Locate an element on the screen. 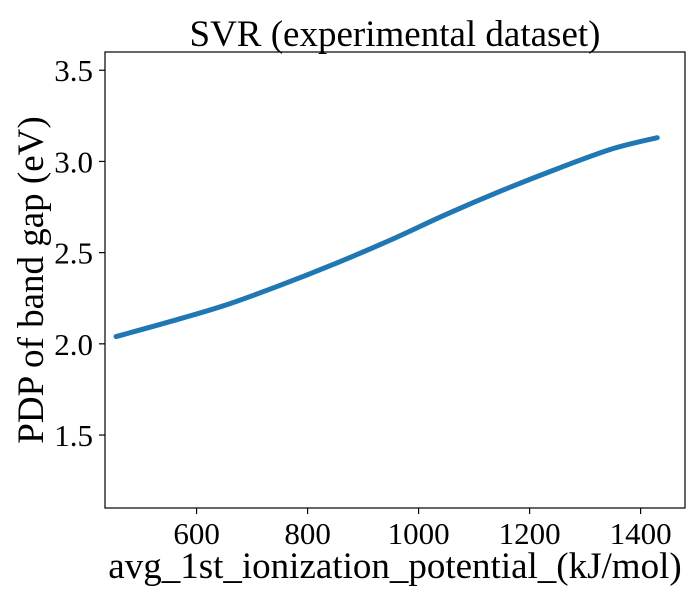 Image resolution: width=700 pixels, height=600 pixels. y-tick-label: 3.0 is located at coordinates (73, 161).